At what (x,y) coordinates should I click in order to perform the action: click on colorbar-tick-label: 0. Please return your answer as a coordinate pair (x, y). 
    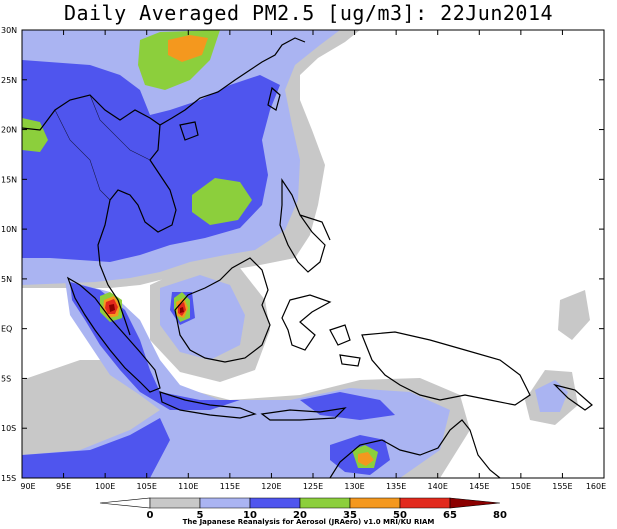
    Looking at the image, I should click on (150, 515).